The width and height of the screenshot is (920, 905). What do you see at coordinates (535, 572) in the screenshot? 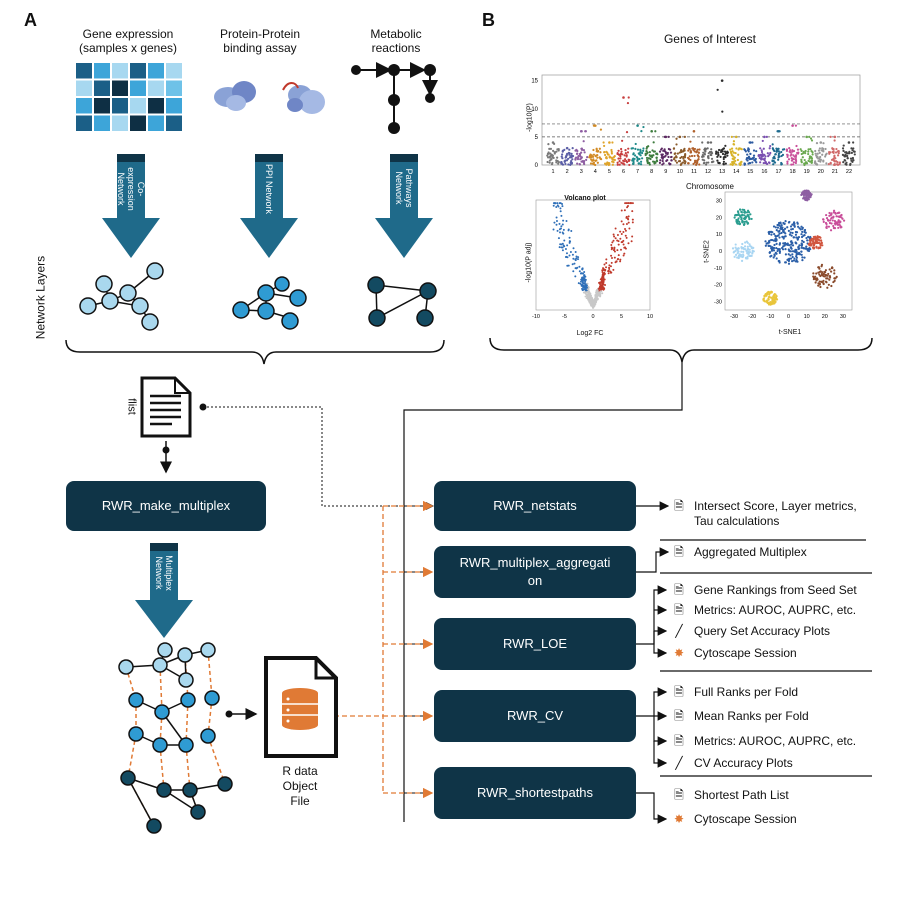
I see `rwr-multiplex-aggregation-box: RWR_multiplex_aggregati on` at bounding box center [535, 572].